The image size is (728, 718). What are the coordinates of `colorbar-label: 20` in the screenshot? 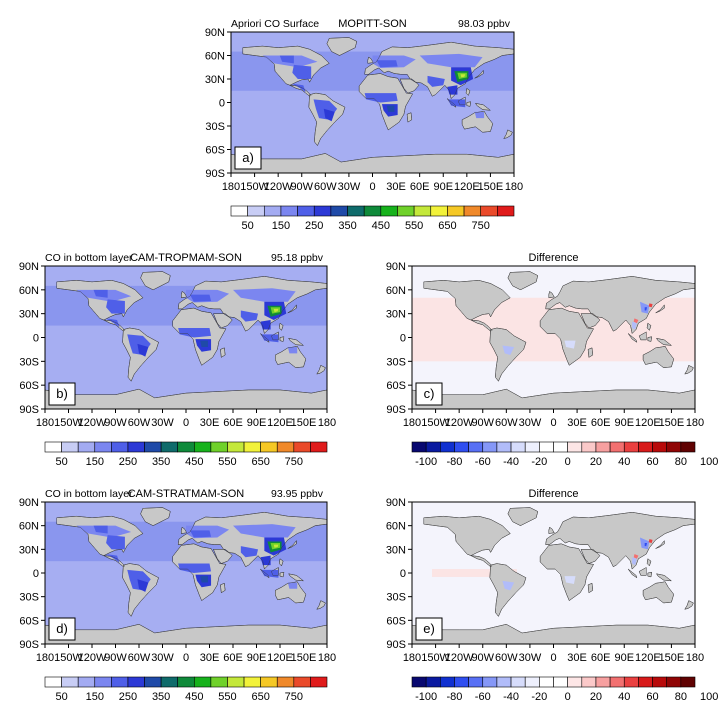 It's located at (596, 462).